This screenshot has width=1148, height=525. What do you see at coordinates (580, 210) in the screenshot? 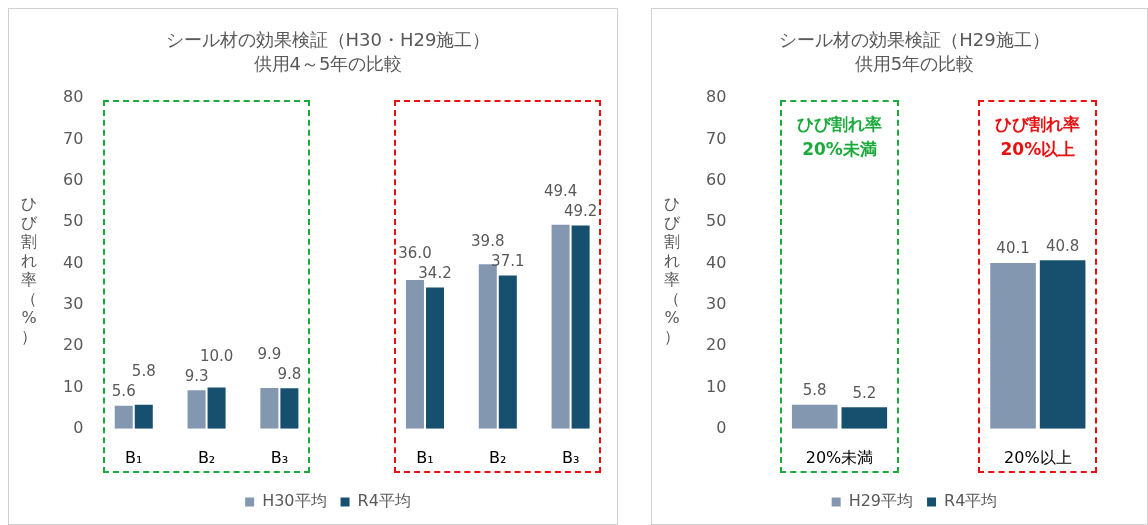
I see `data-label: 49.2` at bounding box center [580, 210].